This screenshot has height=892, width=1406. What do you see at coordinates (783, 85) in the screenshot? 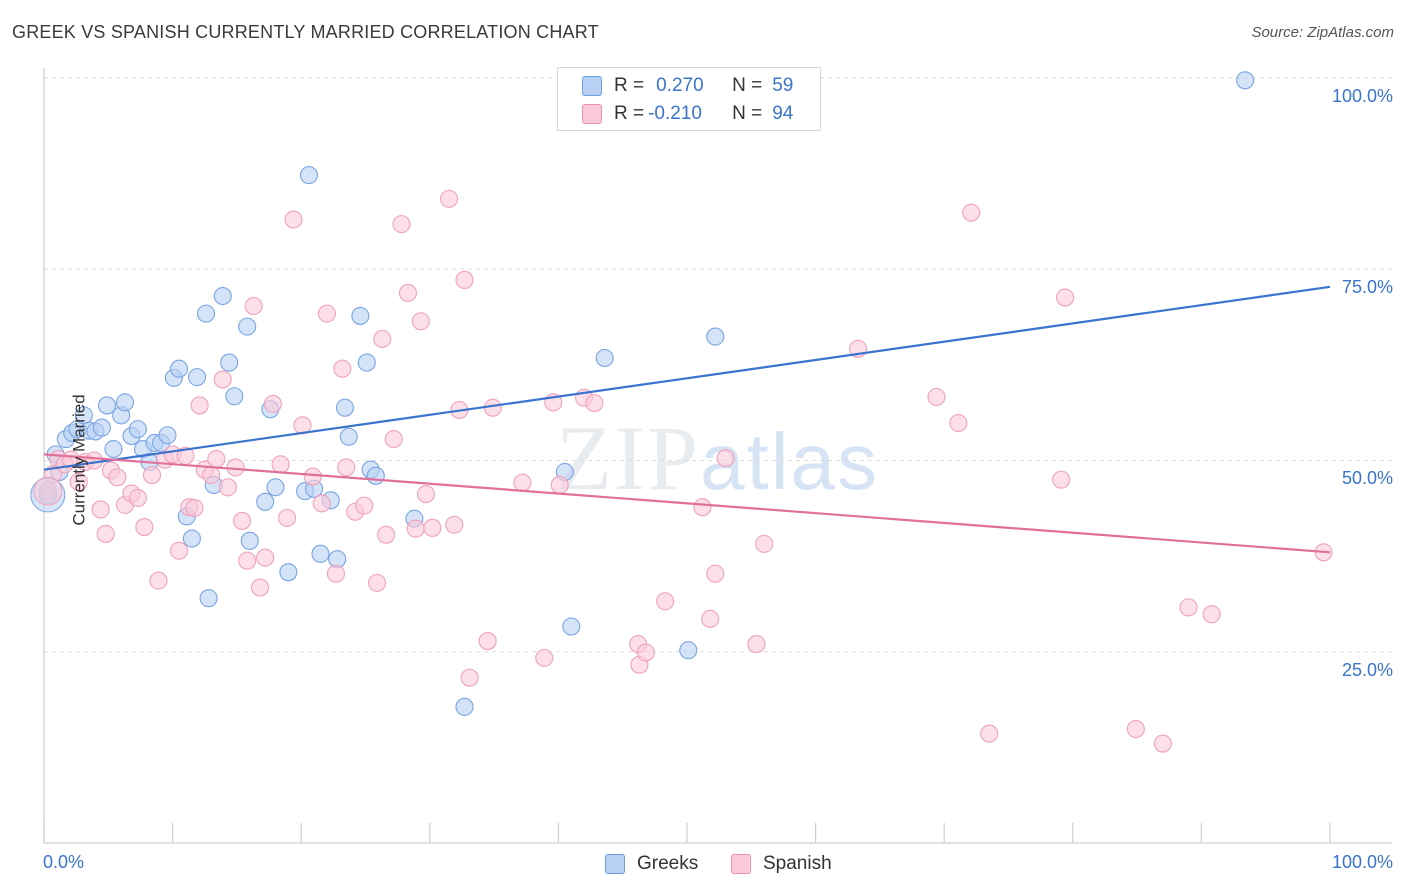
I see `n-value: 59` at bounding box center [783, 85].